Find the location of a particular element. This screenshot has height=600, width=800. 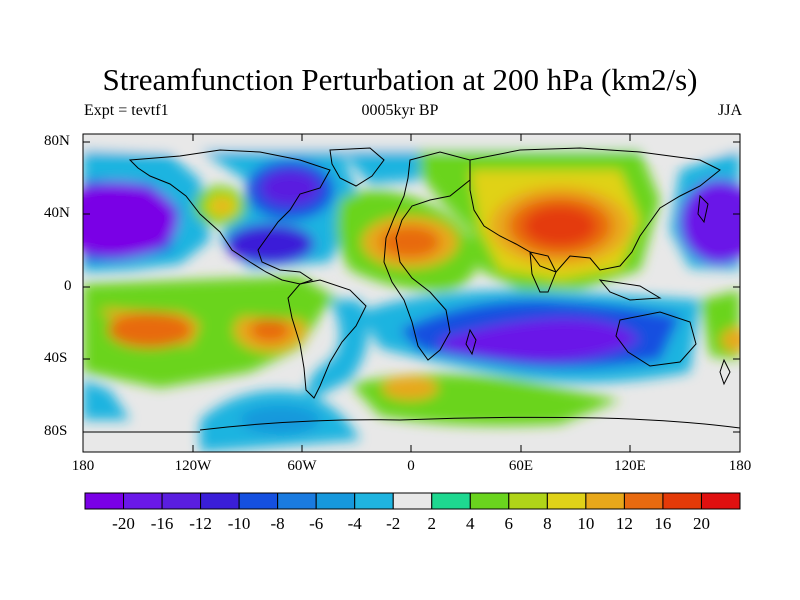

experiment-label: Expt = tevtf1 is located at coordinates (126, 110).